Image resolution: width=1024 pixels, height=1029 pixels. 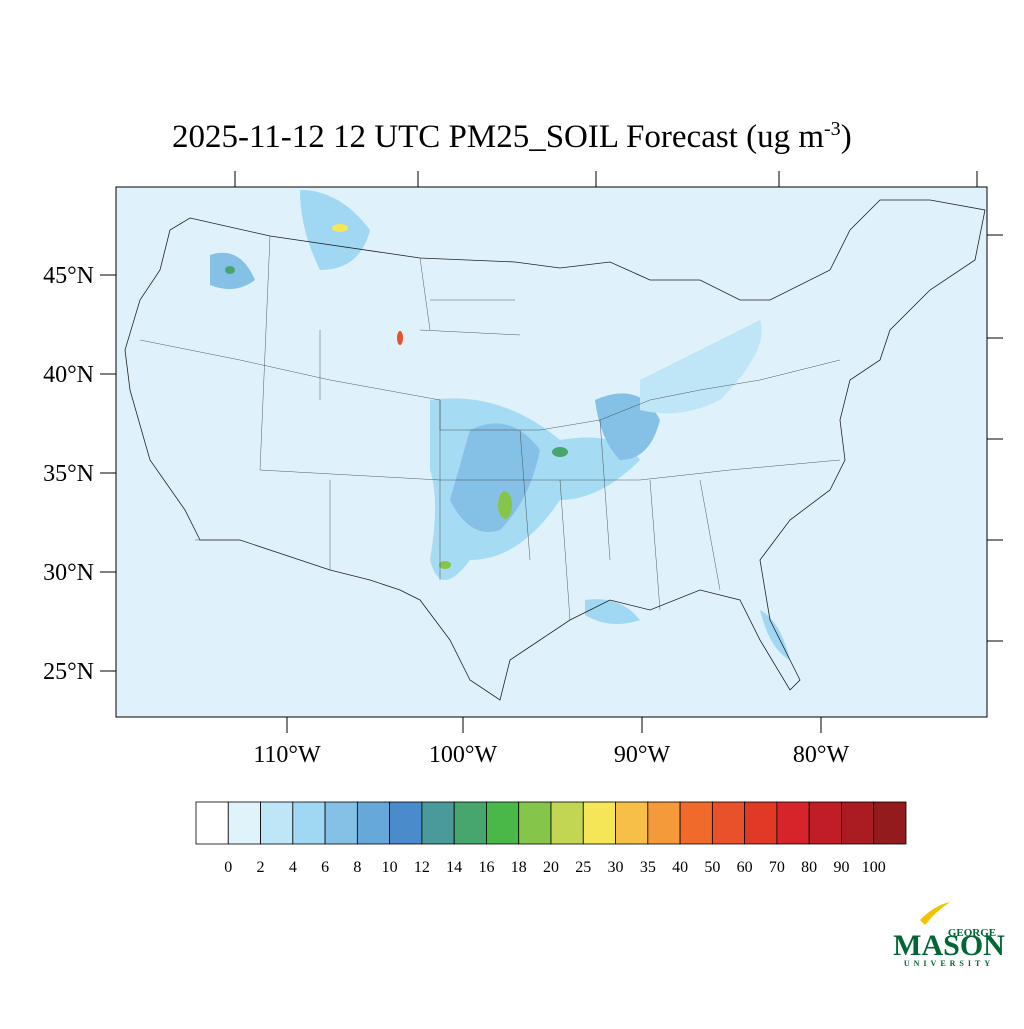 What do you see at coordinates (616, 867) in the screenshot?
I see `colorbar-label: 30` at bounding box center [616, 867].